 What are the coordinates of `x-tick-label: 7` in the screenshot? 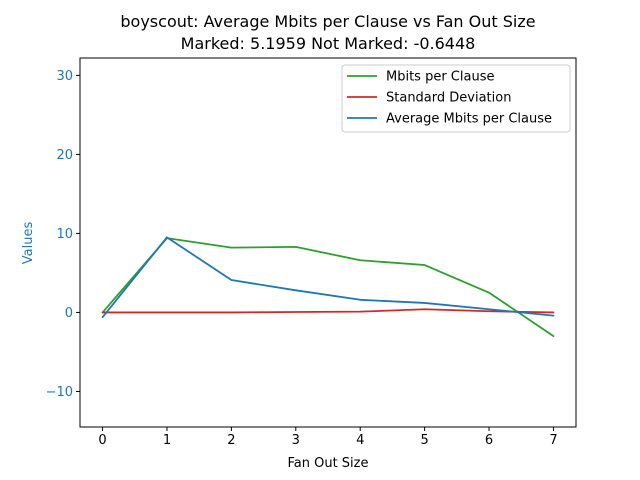 It's located at (553, 440).